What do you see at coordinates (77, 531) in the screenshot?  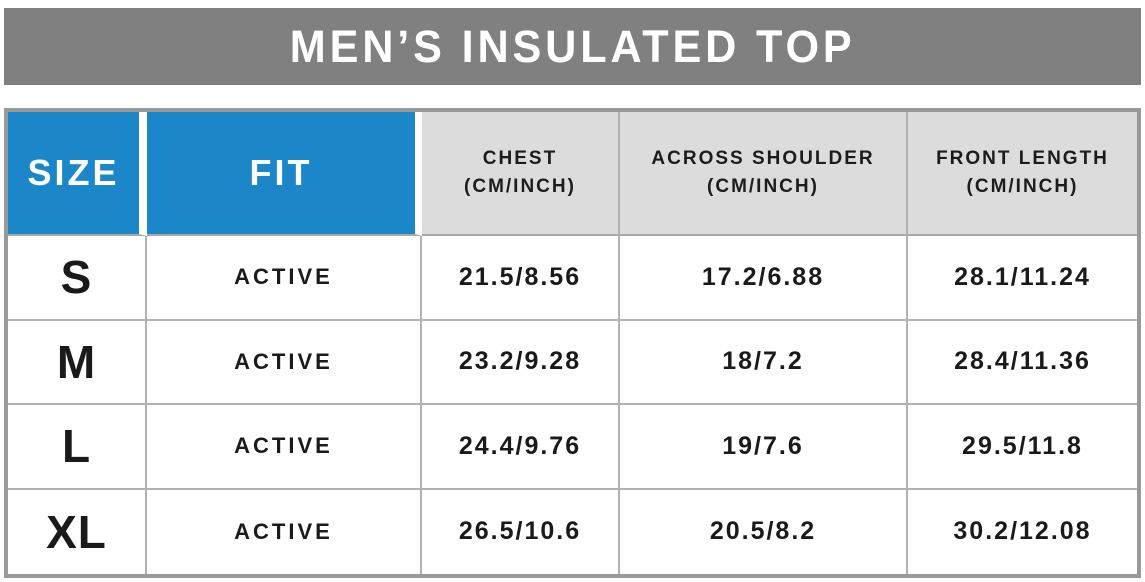 I see `size-cell: XL` at bounding box center [77, 531].